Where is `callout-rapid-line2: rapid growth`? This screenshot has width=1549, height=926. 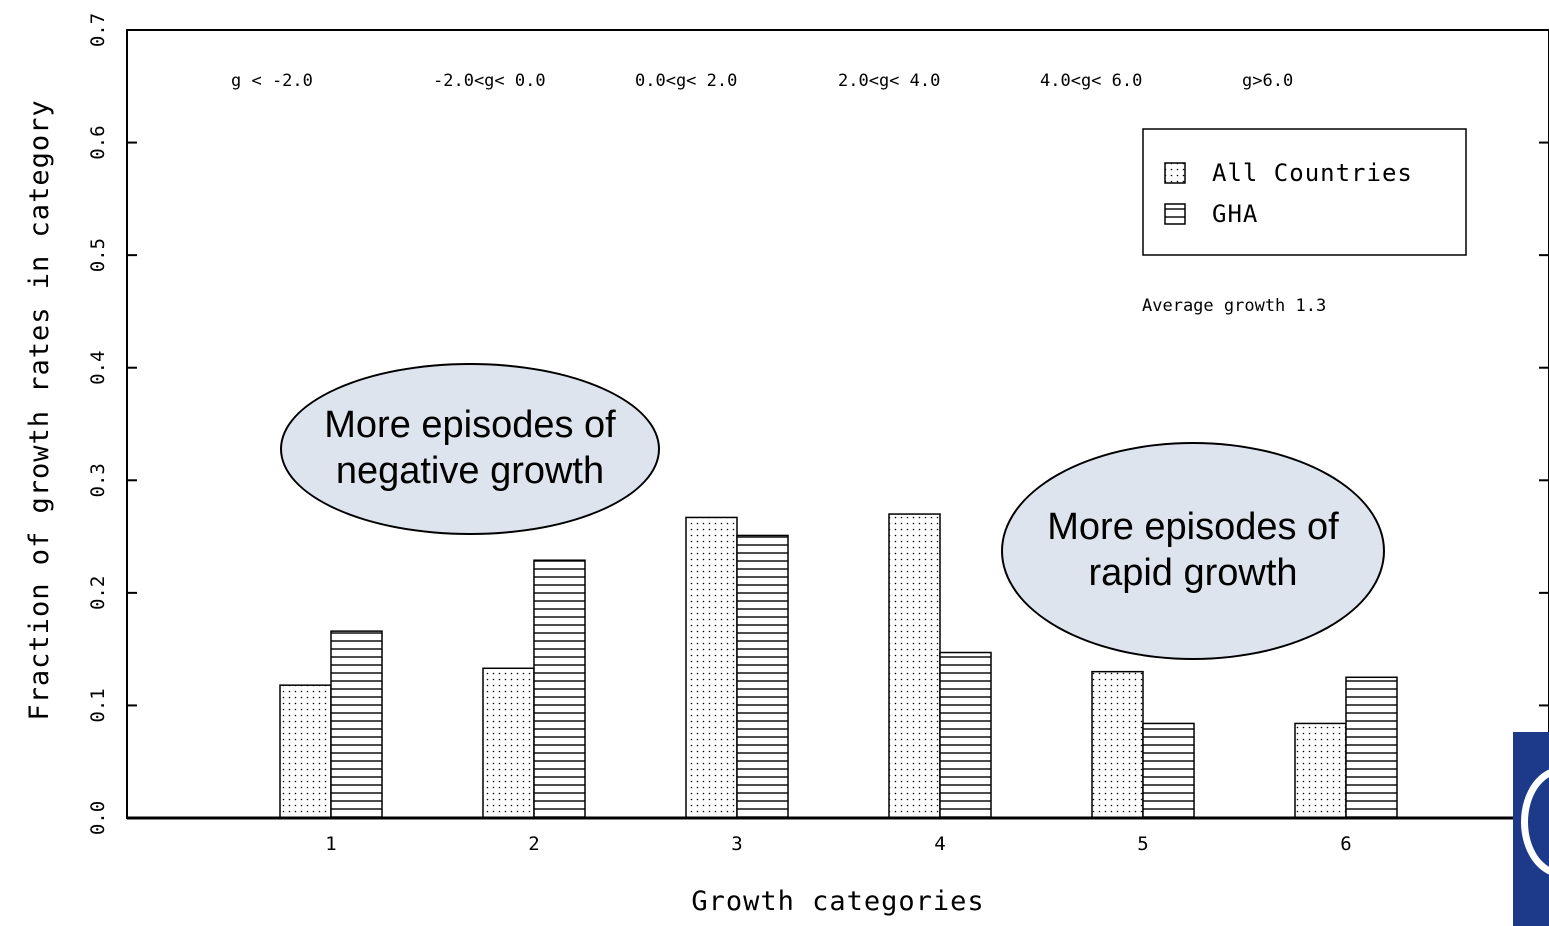 callout-rapid-line2: rapid growth is located at coordinates (1193, 573).